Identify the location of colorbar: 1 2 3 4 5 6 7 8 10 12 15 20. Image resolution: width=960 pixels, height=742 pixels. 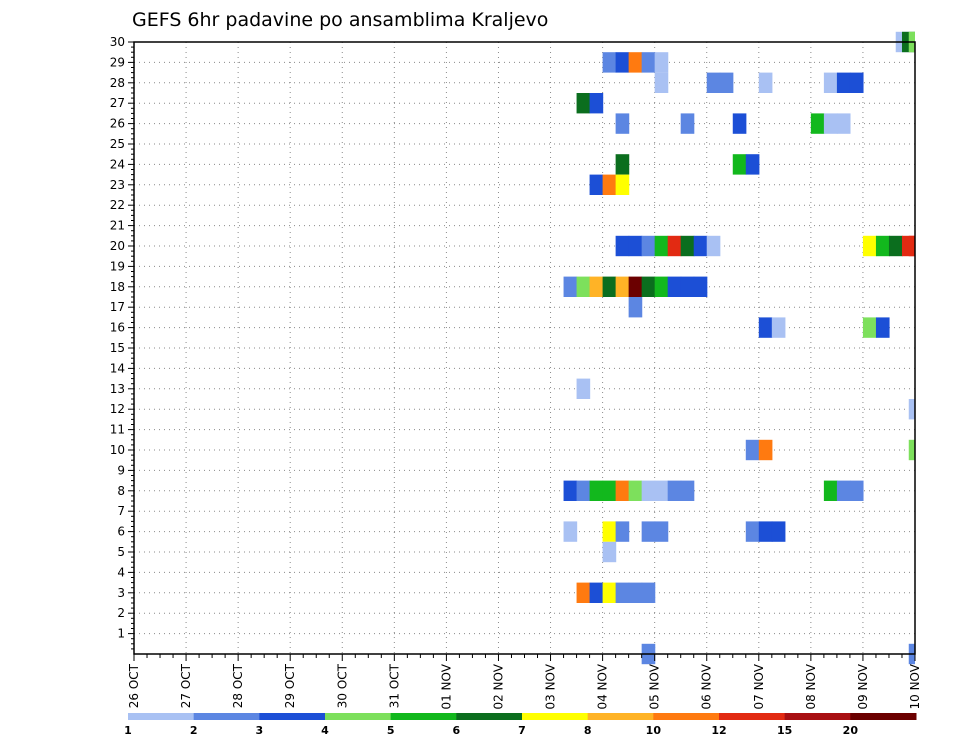
(520, 725).